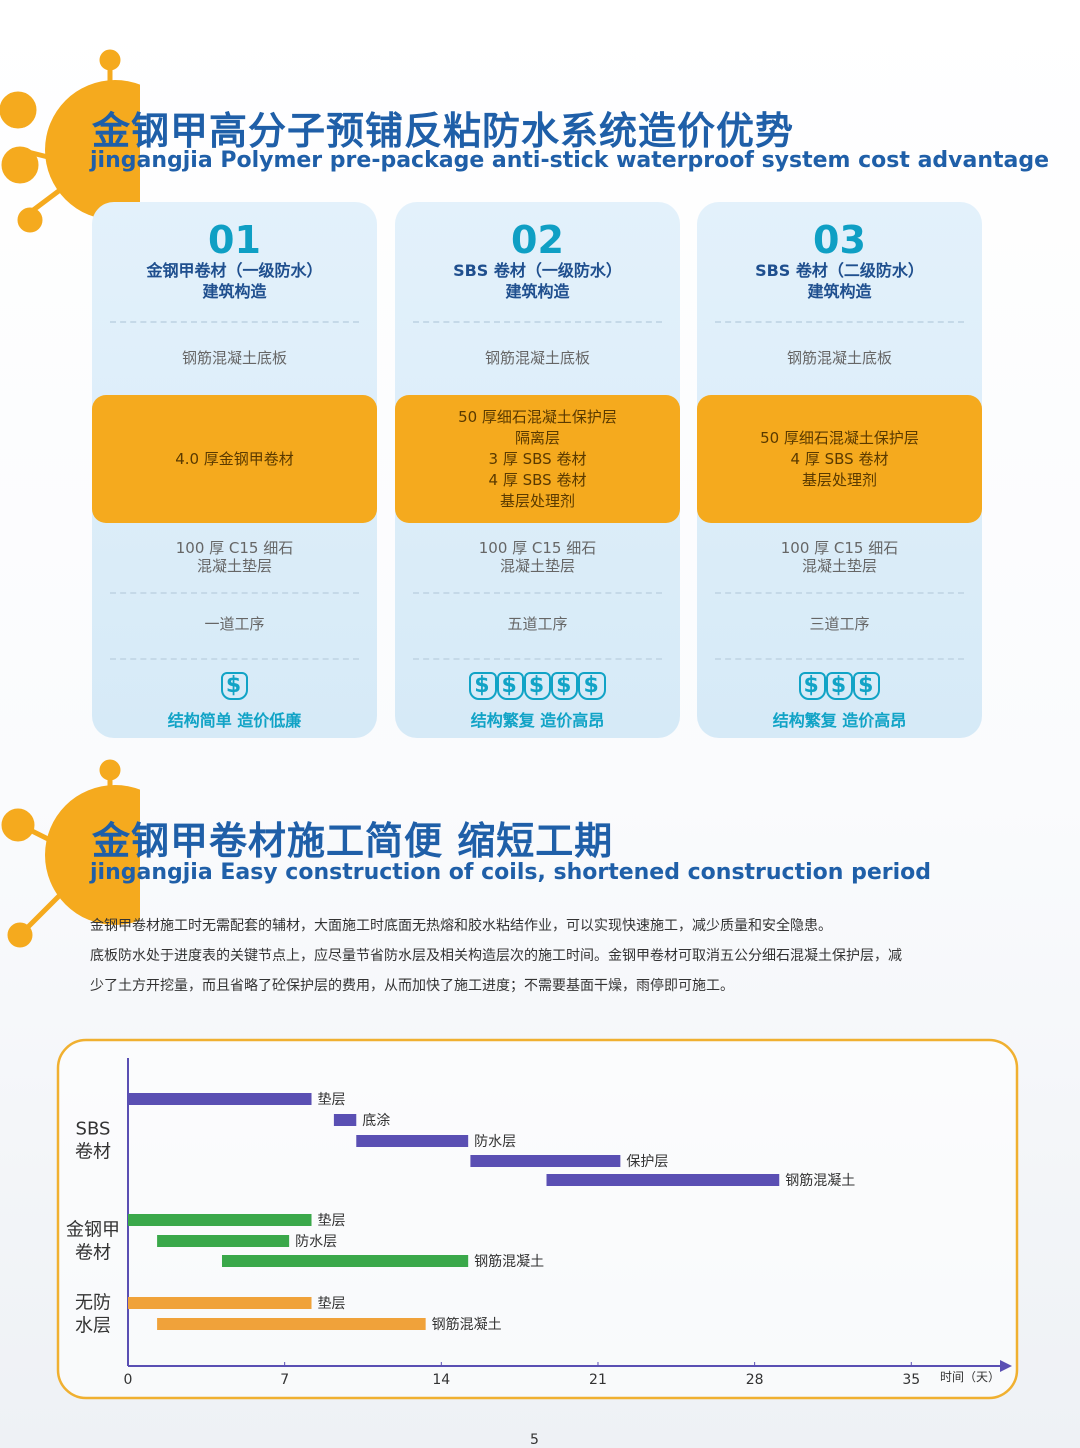 The width and height of the screenshot is (1080, 1448). What do you see at coordinates (234, 624) in the screenshot?
I see `steps-text: 一道工序` at bounding box center [234, 624].